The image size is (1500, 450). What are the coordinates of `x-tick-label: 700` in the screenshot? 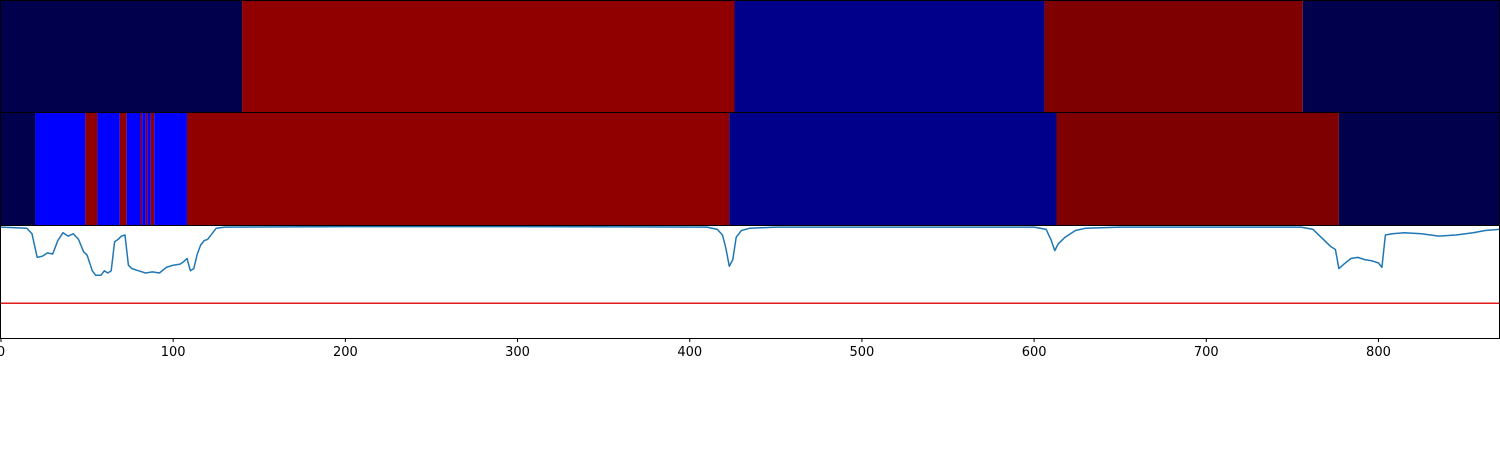 It's located at (1206, 352).